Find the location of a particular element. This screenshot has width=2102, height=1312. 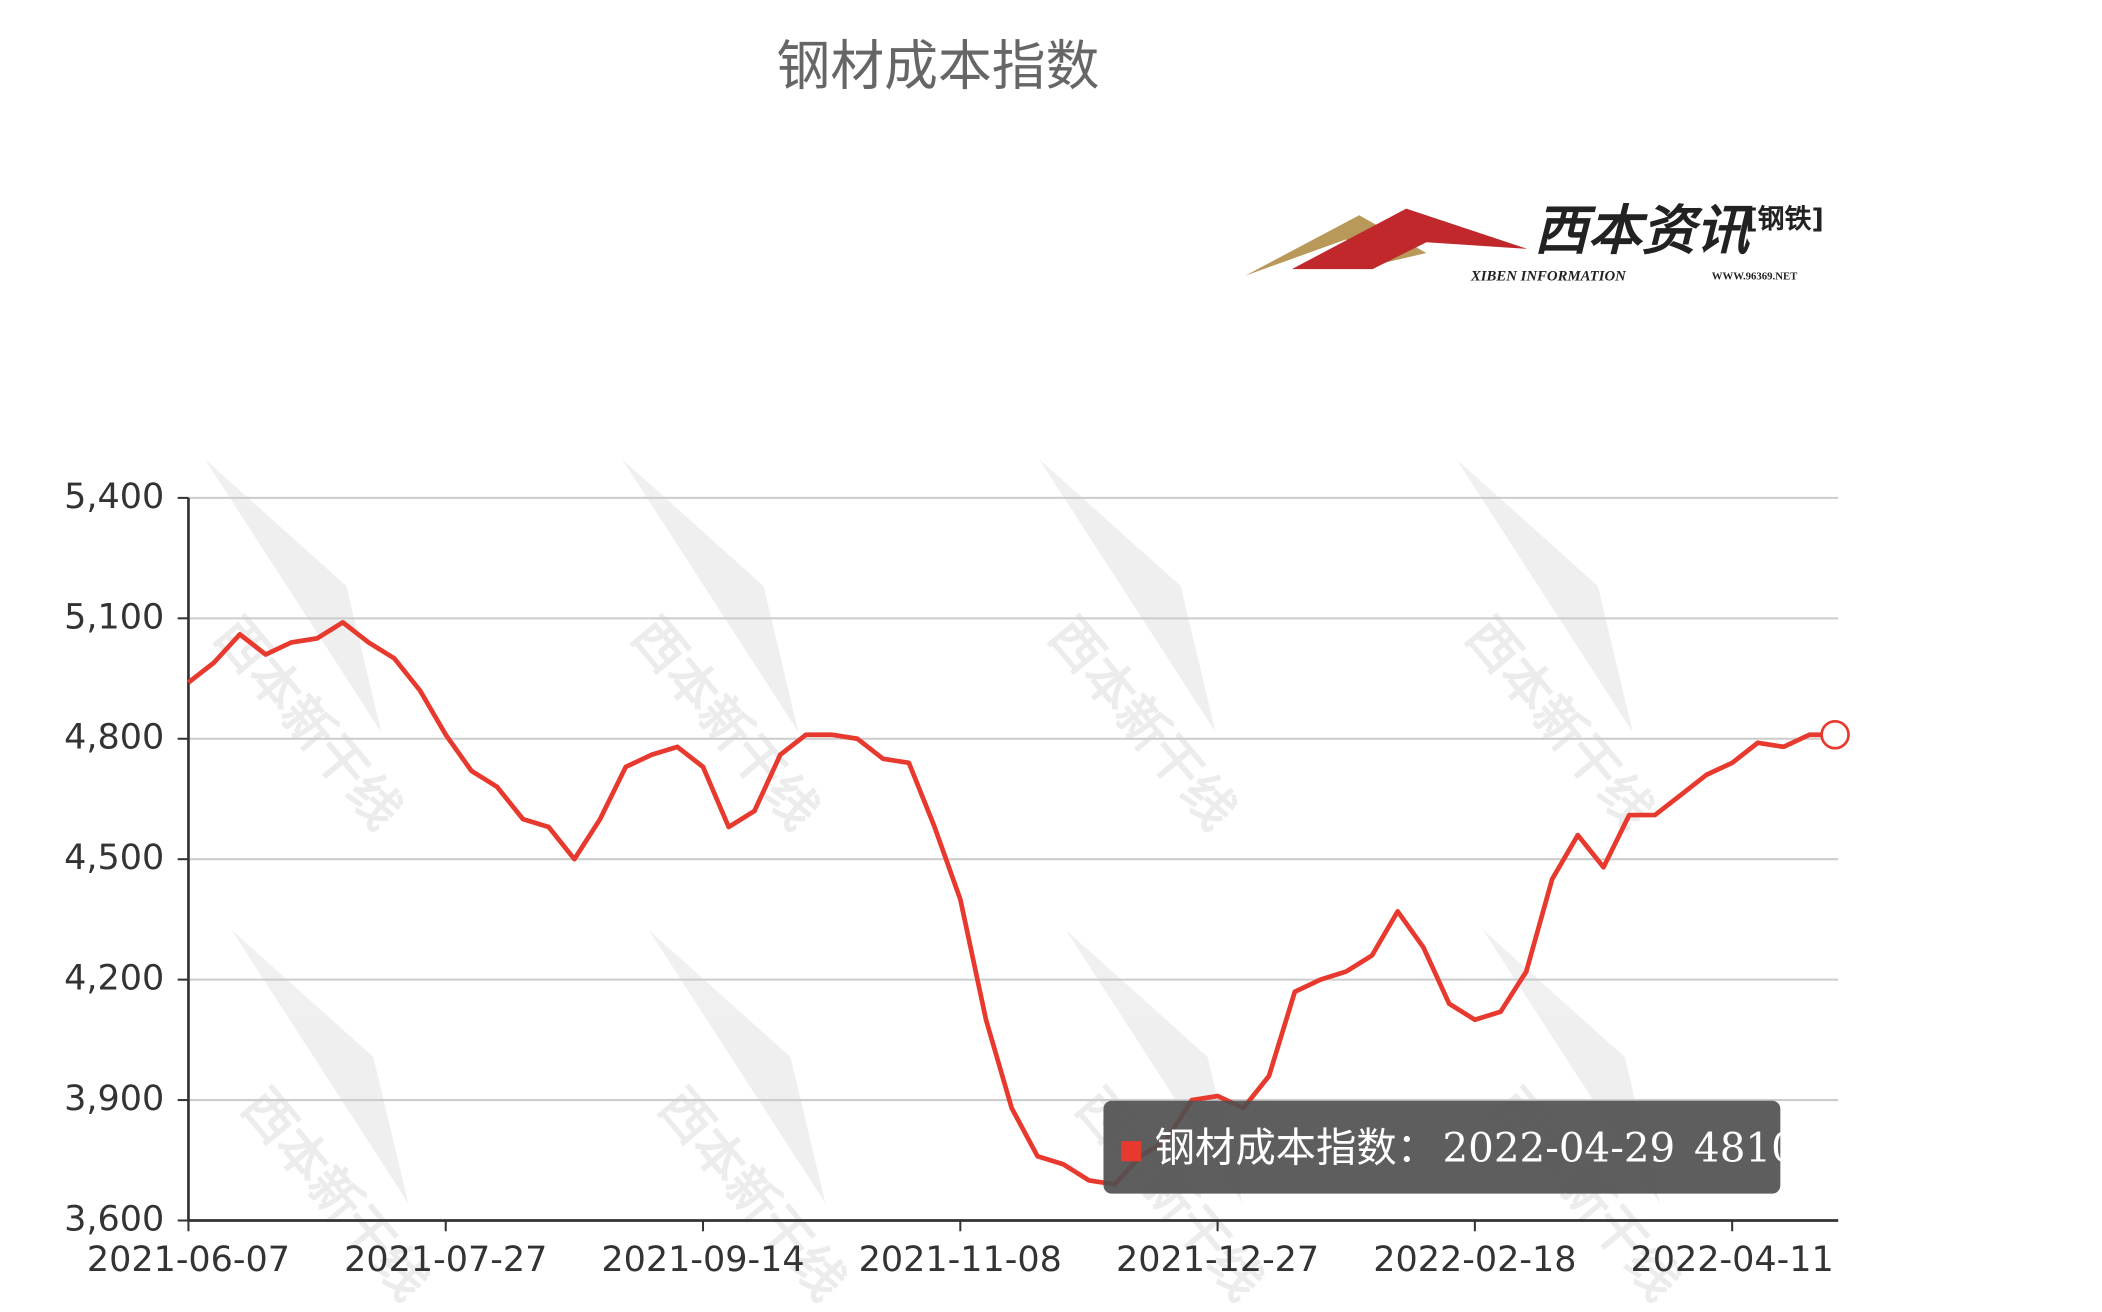

x-tick-label: 2022-02-18 is located at coordinates (1474, 1260).